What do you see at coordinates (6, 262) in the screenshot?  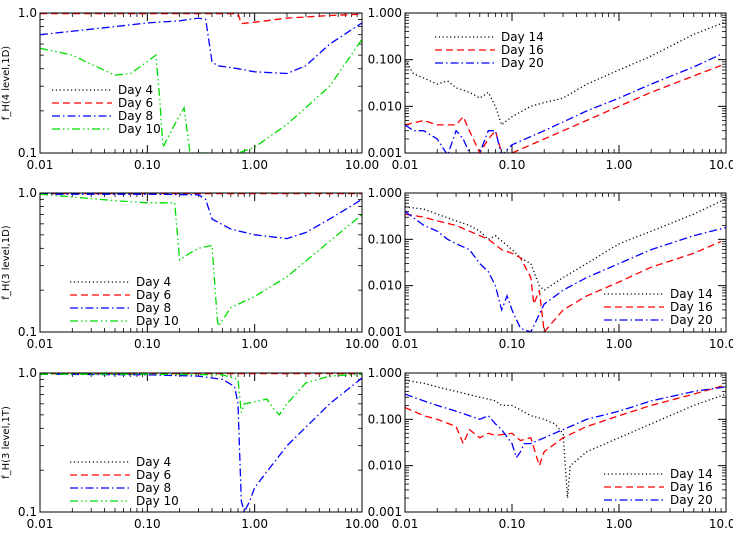 I see `y-axis-label: f_H(3 level,1D)` at bounding box center [6, 262].